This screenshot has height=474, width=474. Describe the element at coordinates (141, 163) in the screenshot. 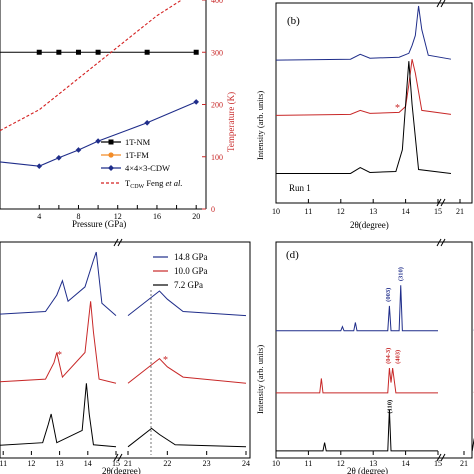

I see `panel-a-legend: 1T-NM 1T-FM 4×4×3-CDW TCDW Feng et al.` at that location.